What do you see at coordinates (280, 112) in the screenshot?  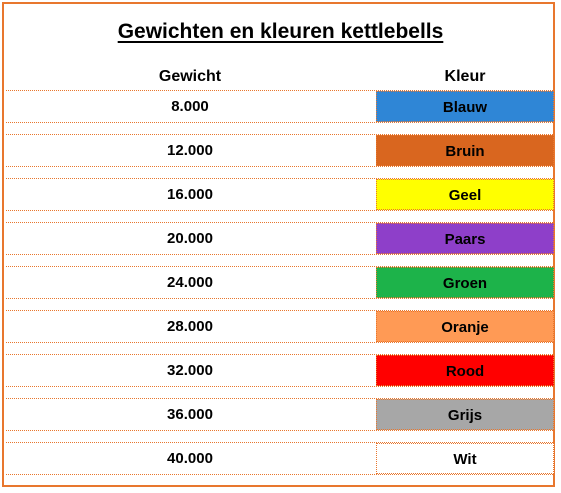 I see `table-row: 8.000 Blauw` at bounding box center [280, 112].